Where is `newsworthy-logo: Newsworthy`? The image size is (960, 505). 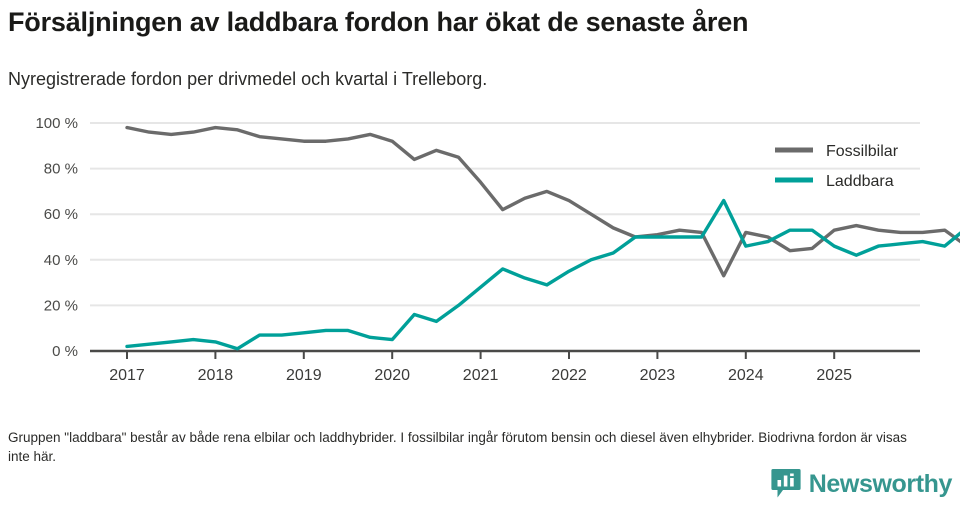 newsworthy-logo: Newsworthy is located at coordinates (861, 484).